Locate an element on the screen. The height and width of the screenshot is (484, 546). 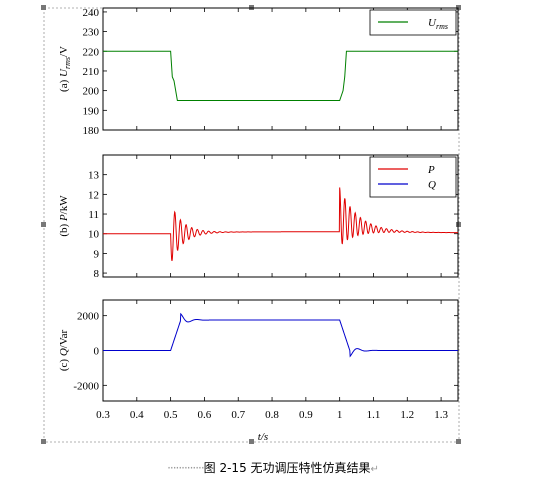
y-tick-label: 8 is located at coordinates (97, 274).